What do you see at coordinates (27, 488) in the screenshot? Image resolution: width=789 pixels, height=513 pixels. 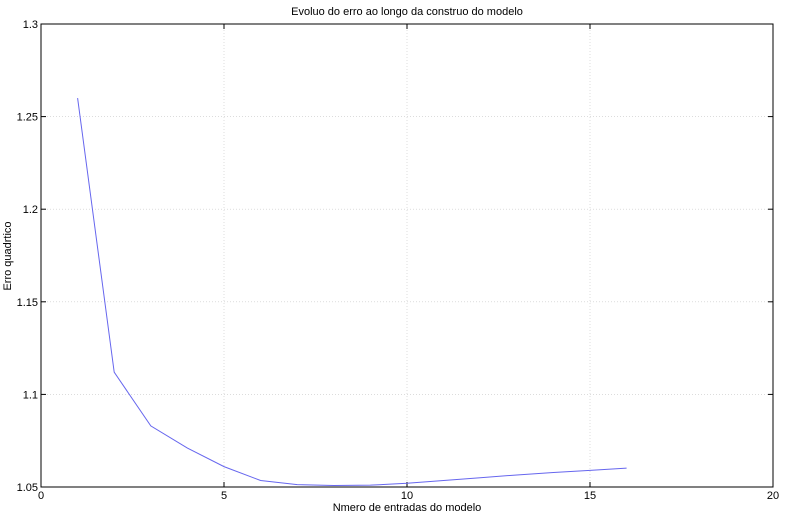 I see `y-tick-label: 1.05` at bounding box center [27, 488].